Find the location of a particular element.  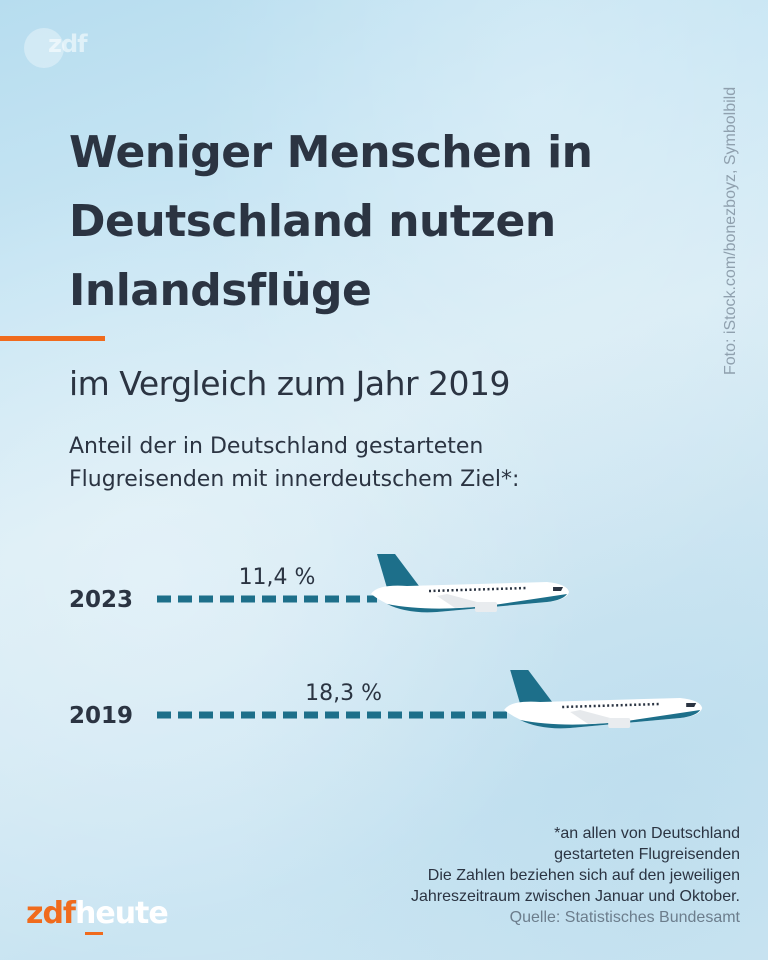

title-line: Deutschland nutzen is located at coordinates (312, 221).